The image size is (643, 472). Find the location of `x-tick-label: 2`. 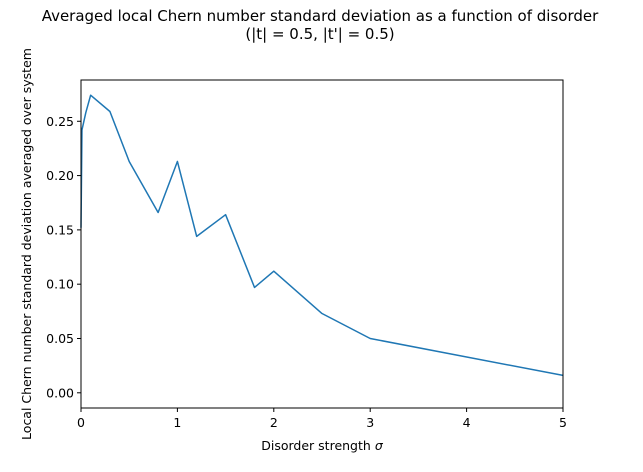

x-tick-label: 2 is located at coordinates (274, 422).